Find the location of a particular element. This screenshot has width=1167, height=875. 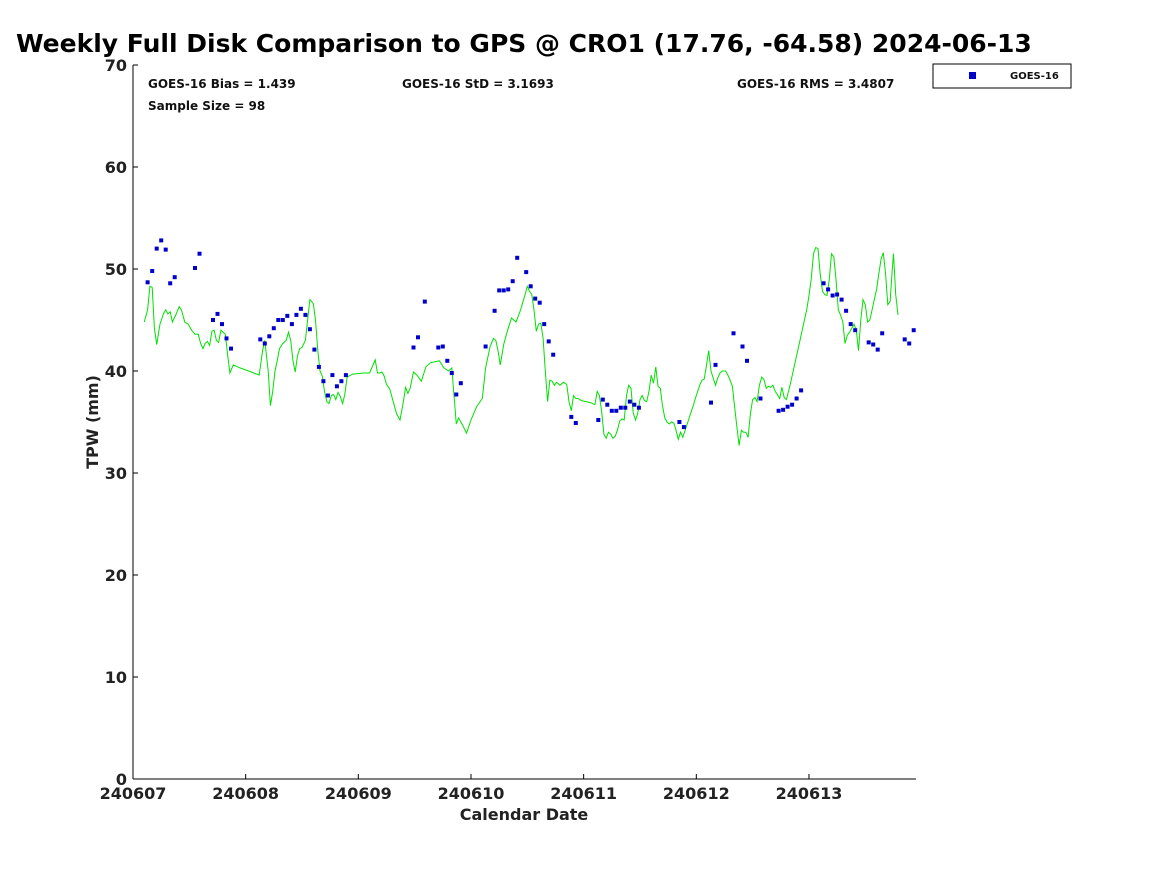

y-tick-label: 60 is located at coordinates (116, 167).